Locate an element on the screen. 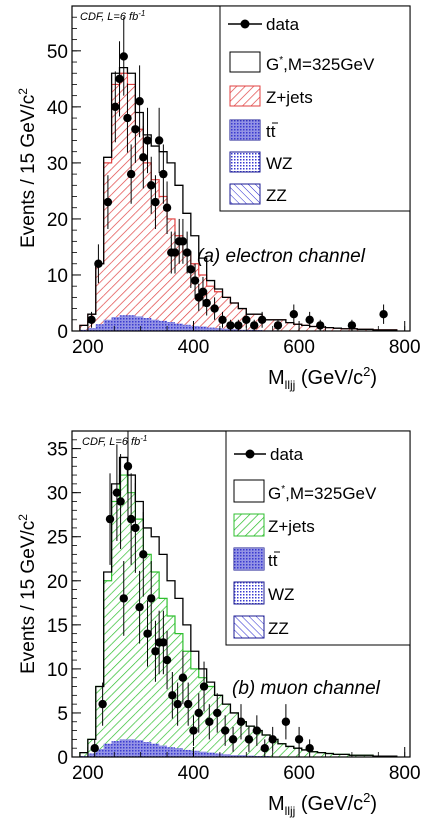  legend-gstar: G*,M=325GeV is located at coordinates (302, 62).